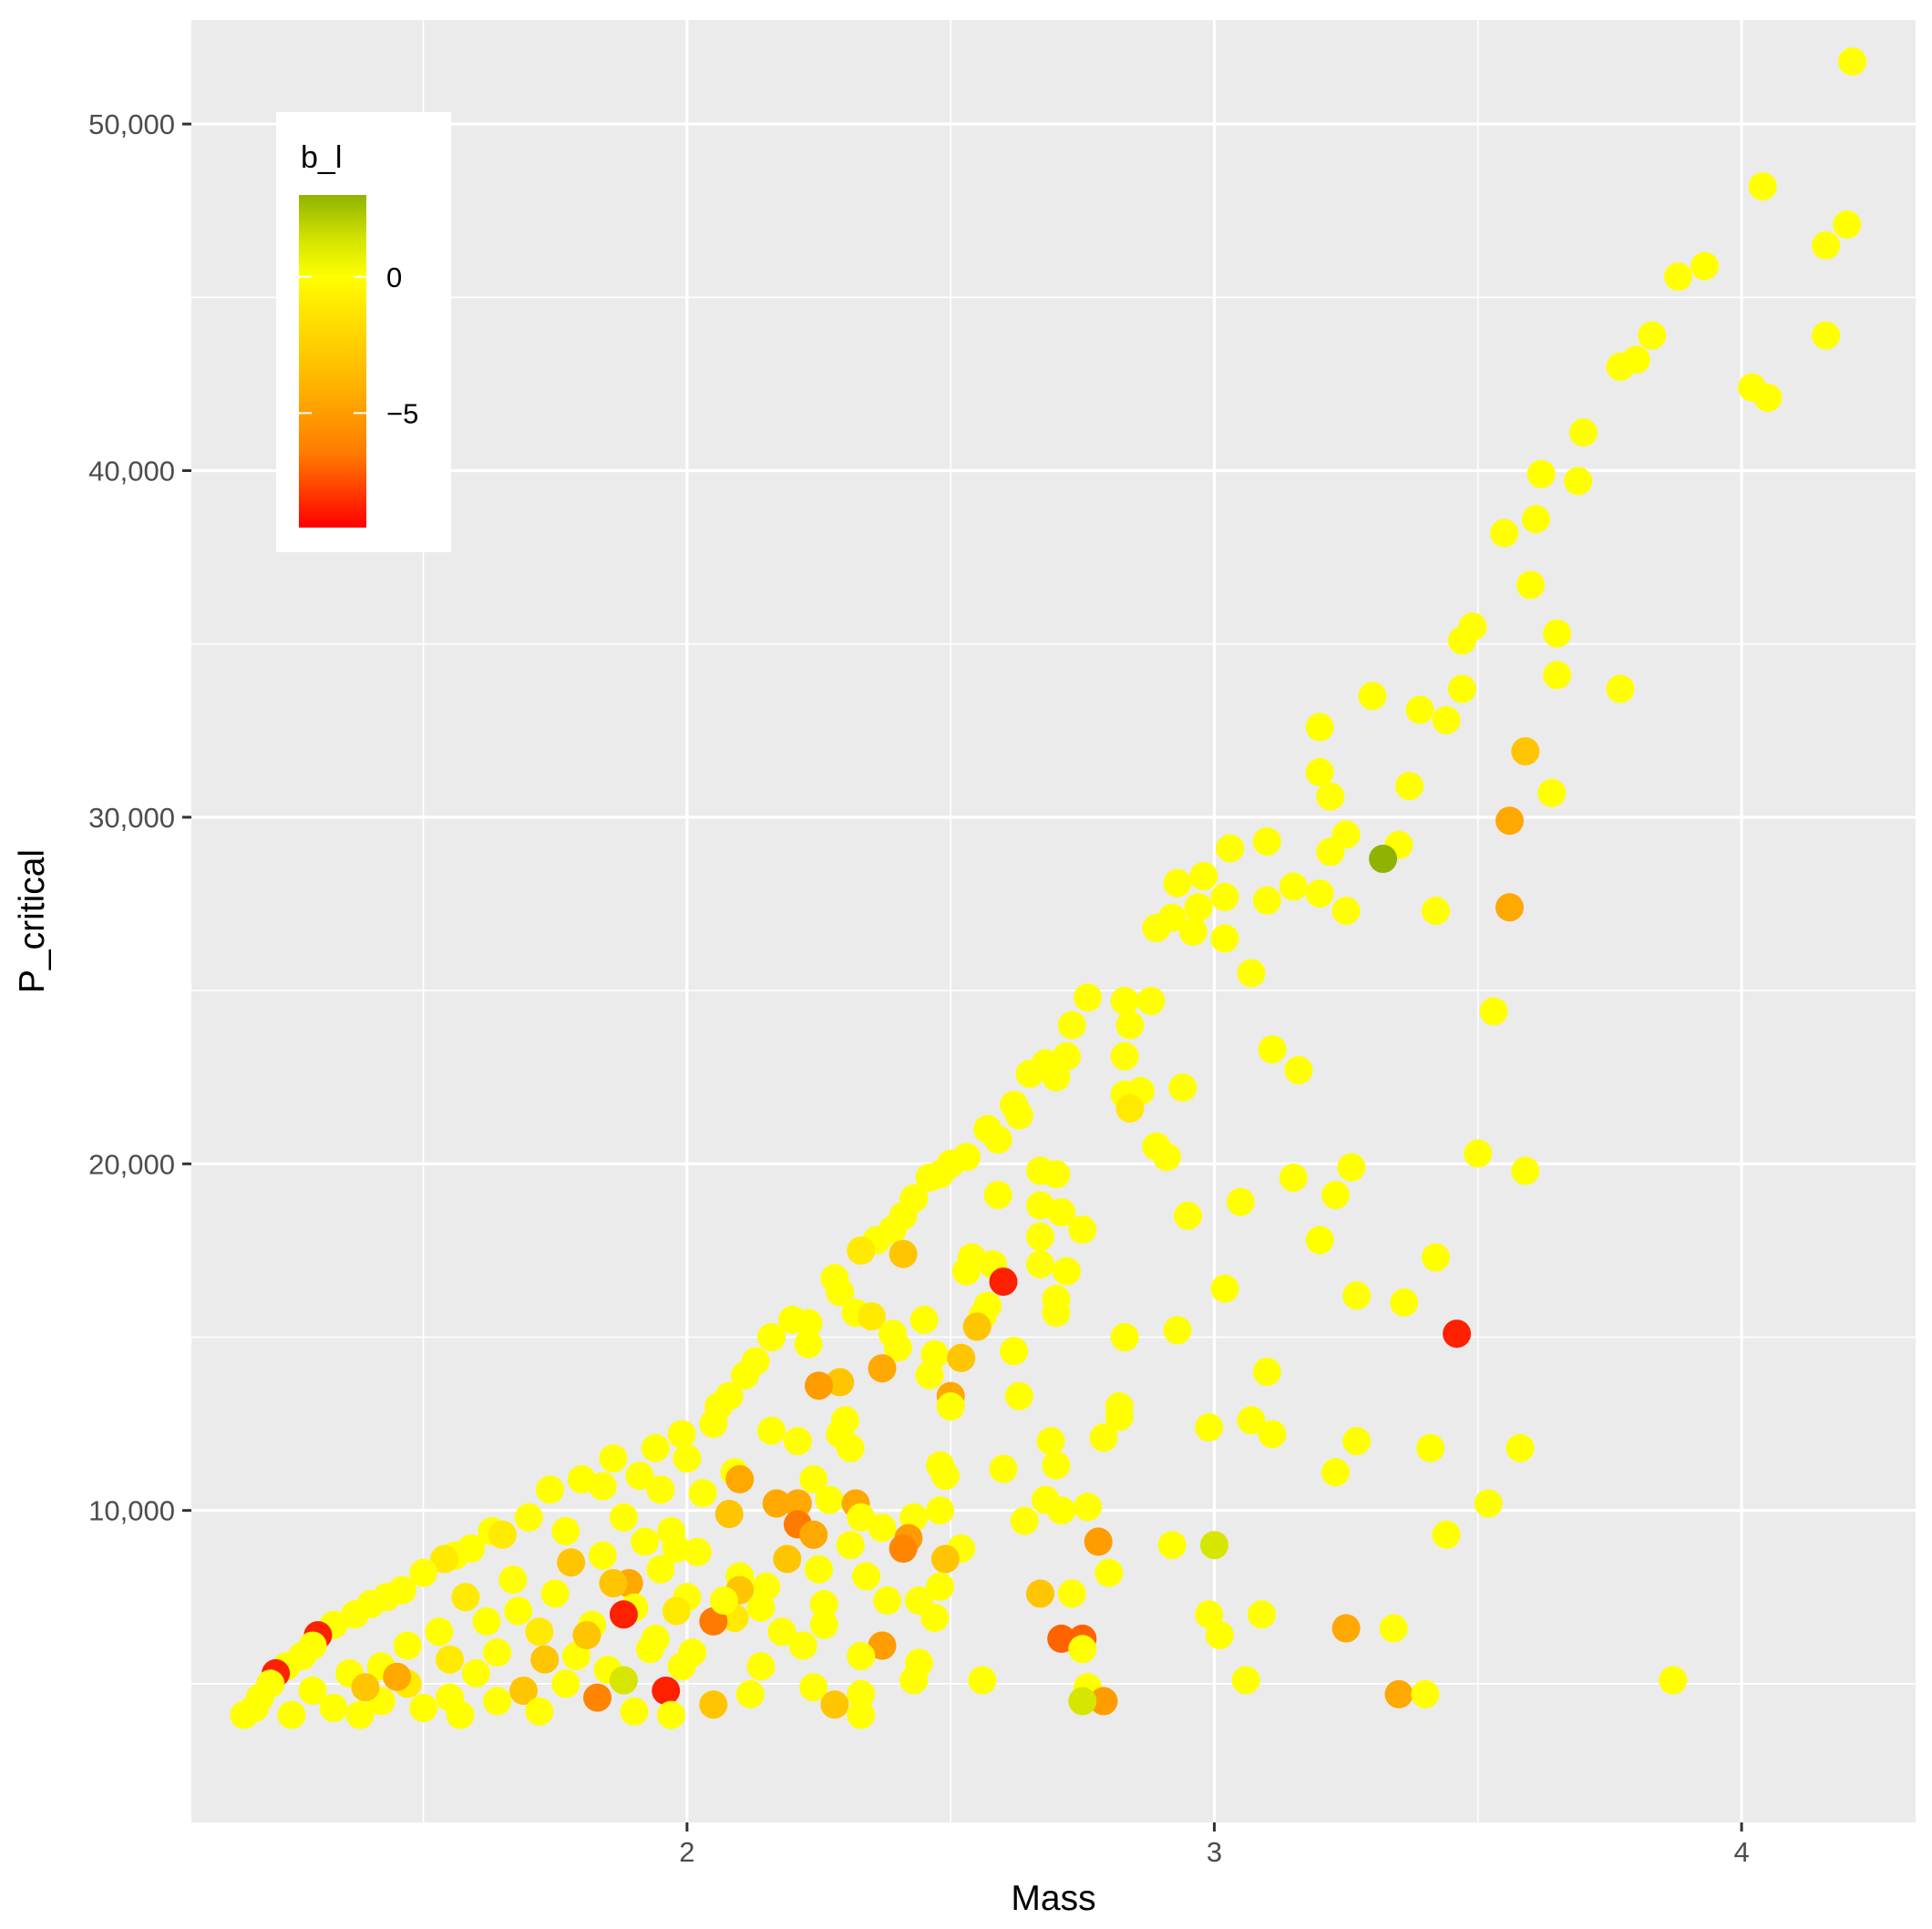 The height and width of the screenshot is (1929, 1932). I want to click on y-tick-label: 30,000, so click(131, 818).